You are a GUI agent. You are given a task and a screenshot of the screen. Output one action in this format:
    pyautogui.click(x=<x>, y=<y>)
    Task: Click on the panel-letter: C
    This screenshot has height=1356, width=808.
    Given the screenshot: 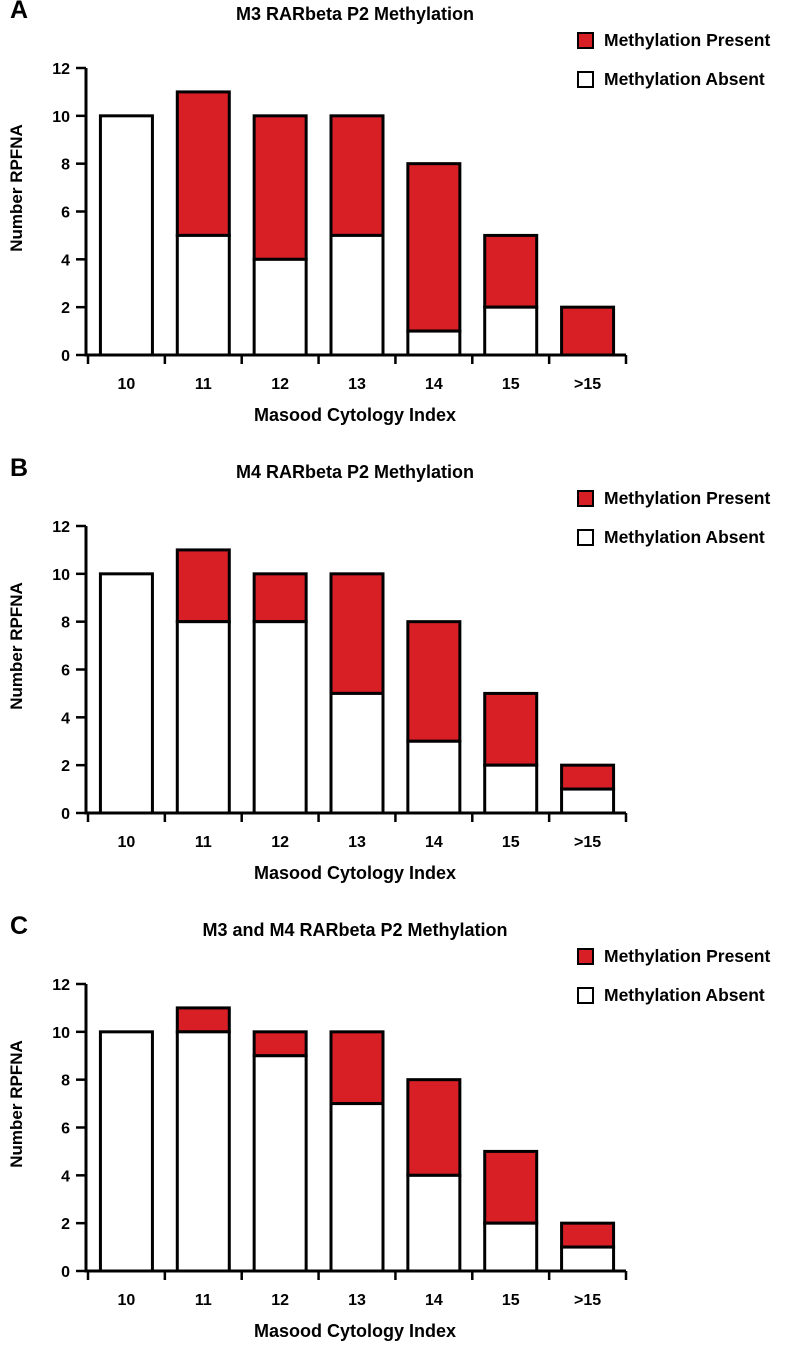 What is the action you would take?
    pyautogui.click(x=19, y=926)
    